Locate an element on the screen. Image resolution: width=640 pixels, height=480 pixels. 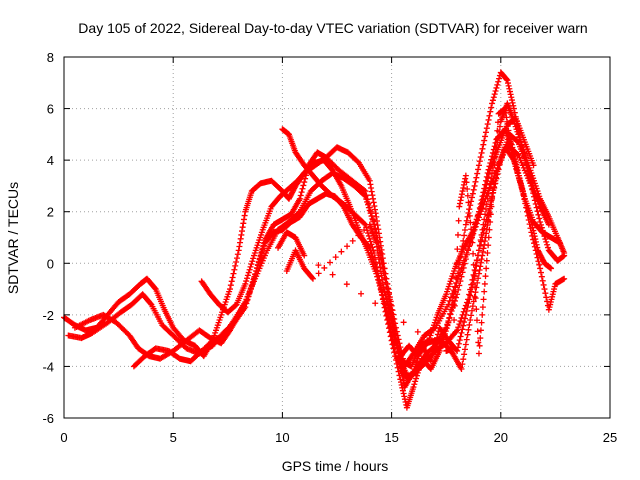
y-tick-label: -4 is located at coordinates (48, 366).